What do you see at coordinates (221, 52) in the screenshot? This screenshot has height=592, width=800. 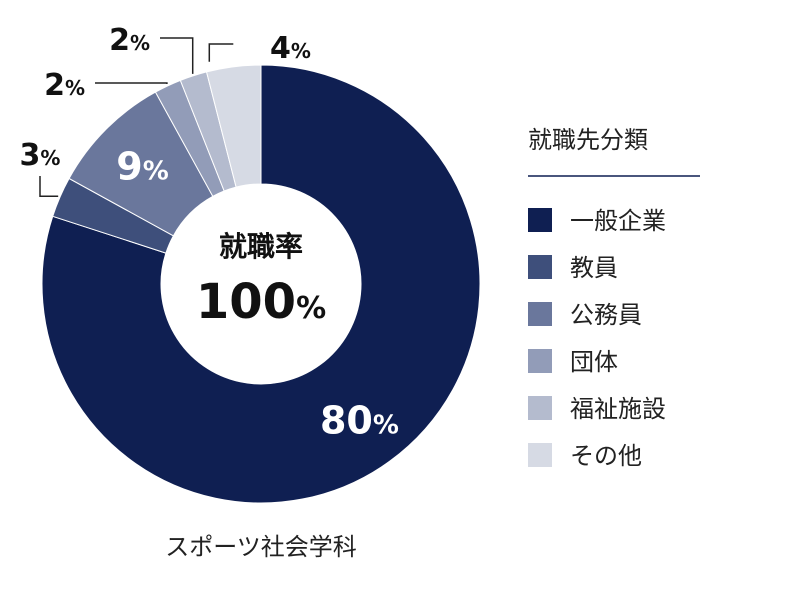 I see `leader-line-その他` at bounding box center [221, 52].